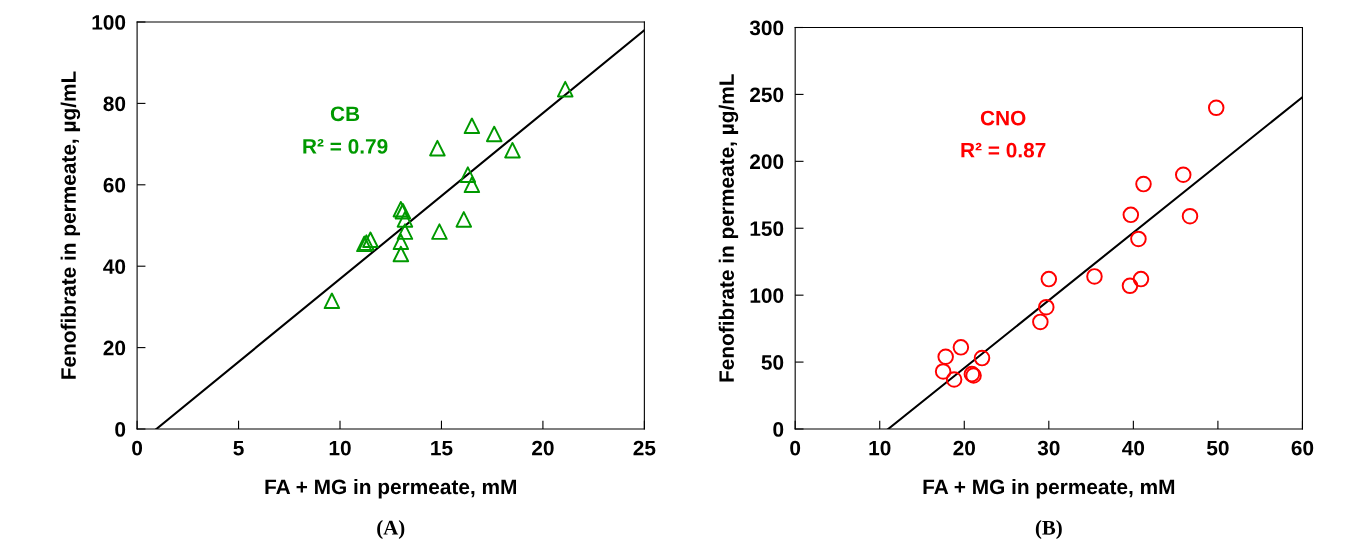 The image size is (1371, 550). What do you see at coordinates (114, 348) in the screenshot?
I see `y-tick-label: 20` at bounding box center [114, 348].